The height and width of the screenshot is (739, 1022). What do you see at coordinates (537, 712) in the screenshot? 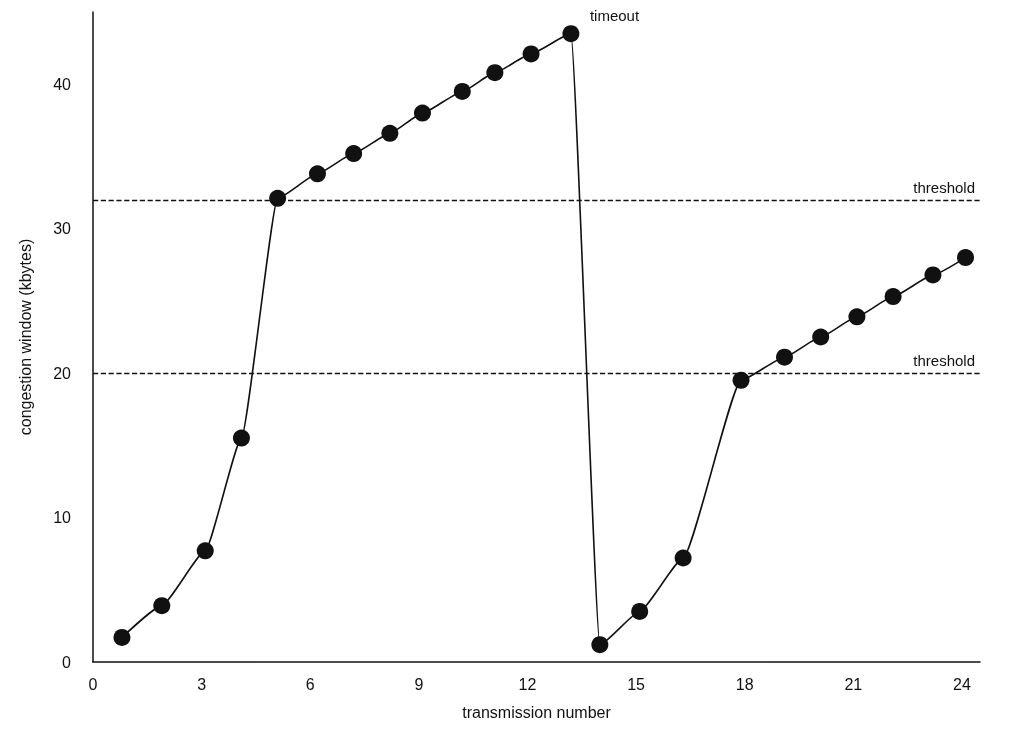
I see `x-axis-title: transmission number` at bounding box center [537, 712].